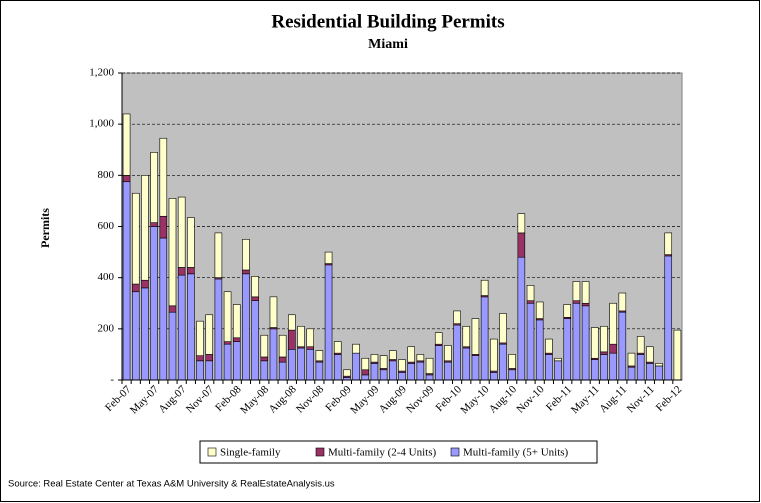  I want to click on chart-title: Residential Building Permits, so click(387, 21).